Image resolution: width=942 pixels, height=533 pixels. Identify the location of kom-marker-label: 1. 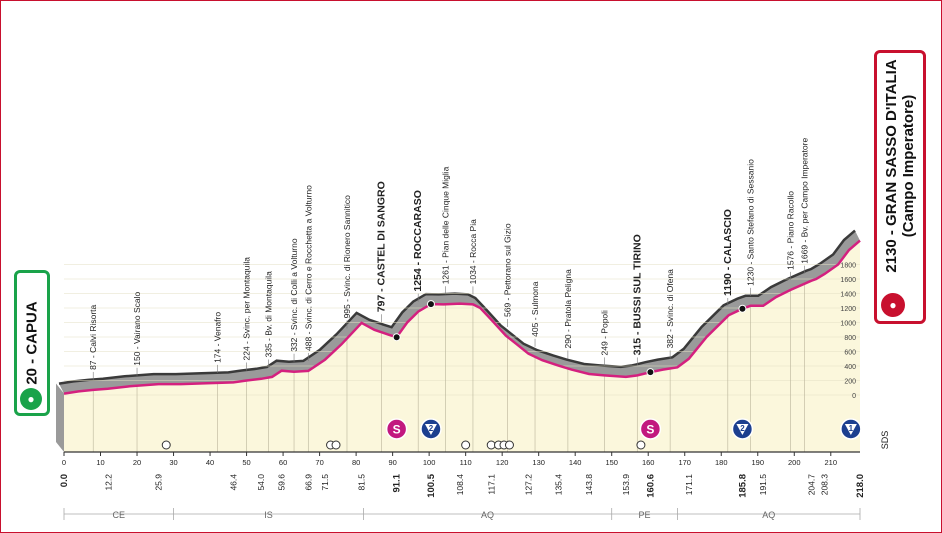
(851, 428).